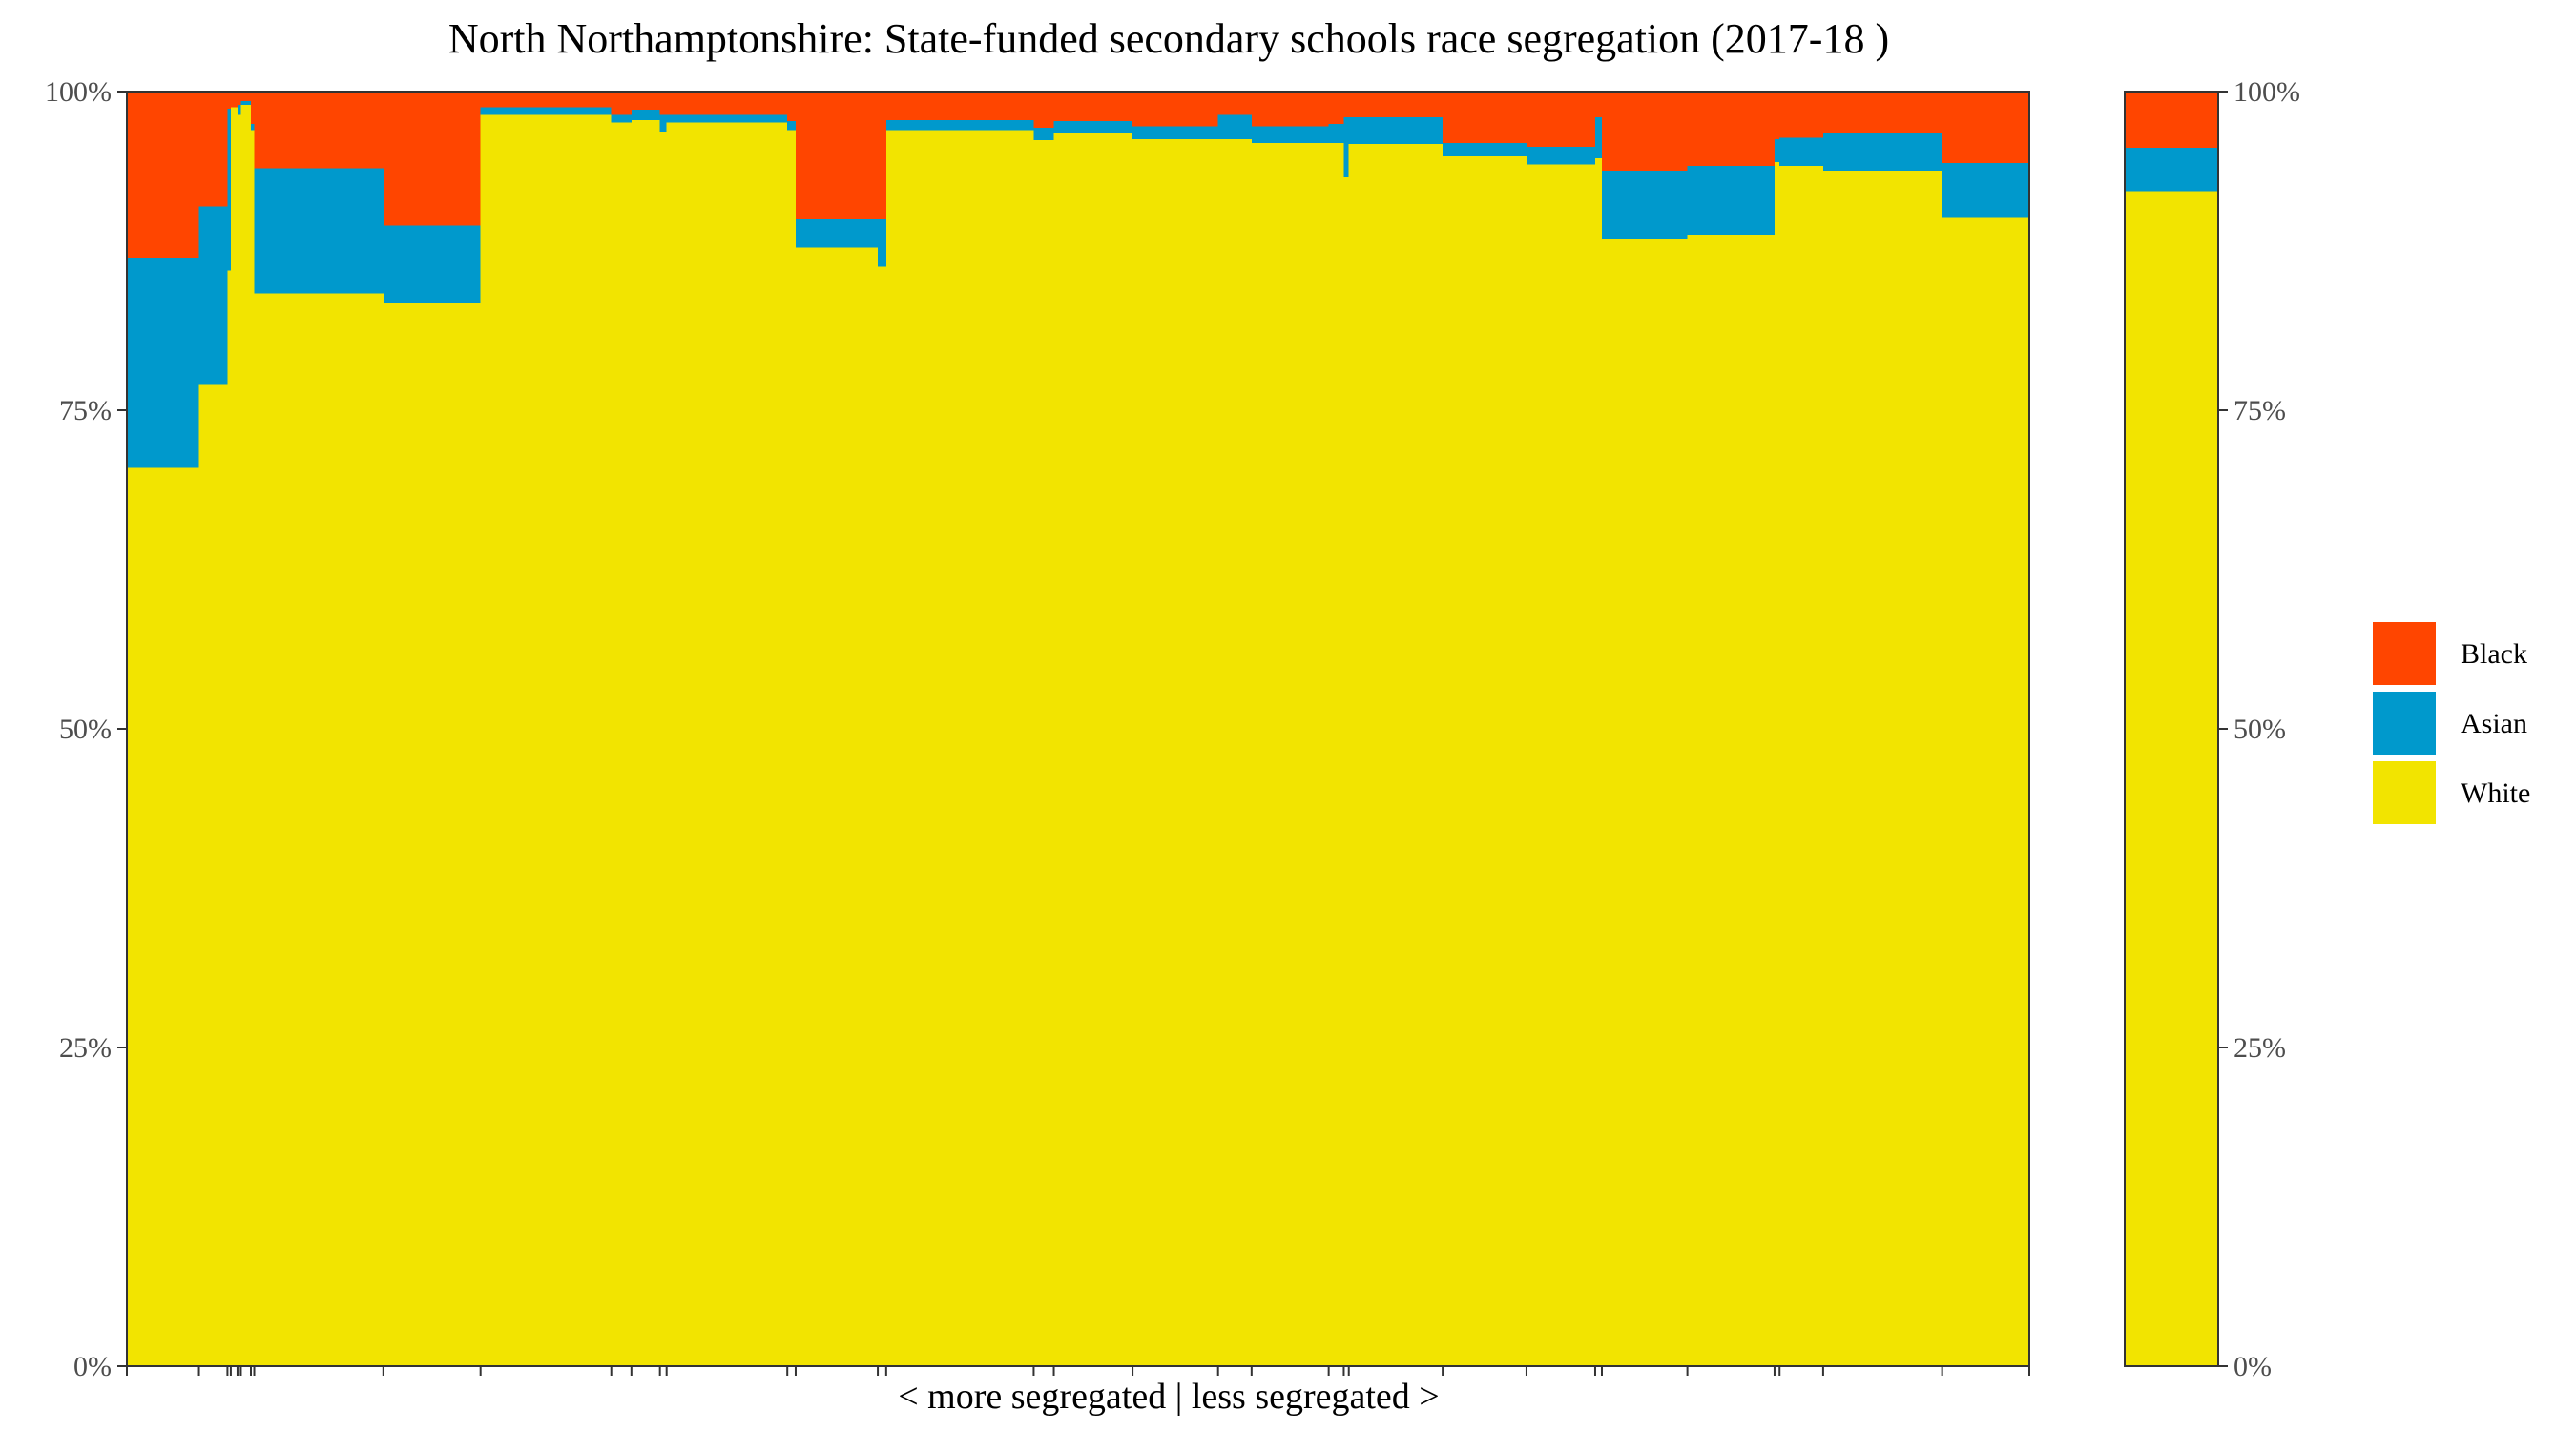 This screenshot has height=1431, width=2576. I want to click on y-tick-label-right: 100%, so click(2266, 92).